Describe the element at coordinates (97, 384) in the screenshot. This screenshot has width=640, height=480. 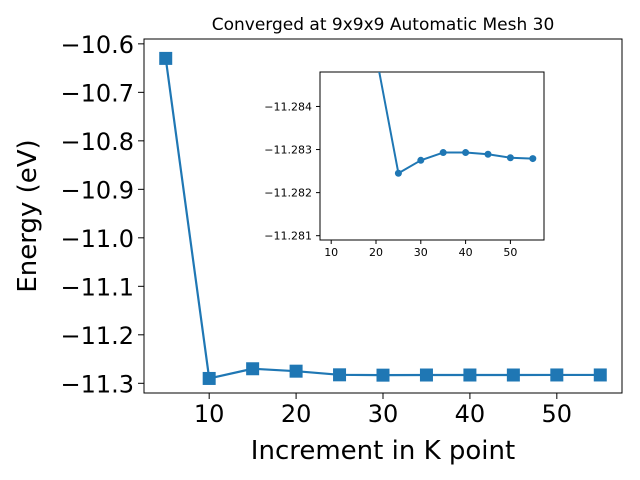
I see `main-y-tick-label: −11.3` at that location.